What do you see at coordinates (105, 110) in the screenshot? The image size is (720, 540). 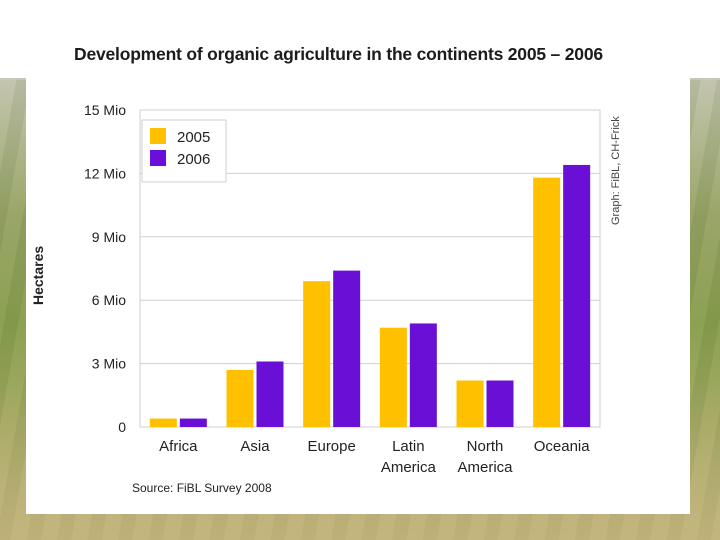 I see `y-tick-label: 15 Mio` at bounding box center [105, 110].